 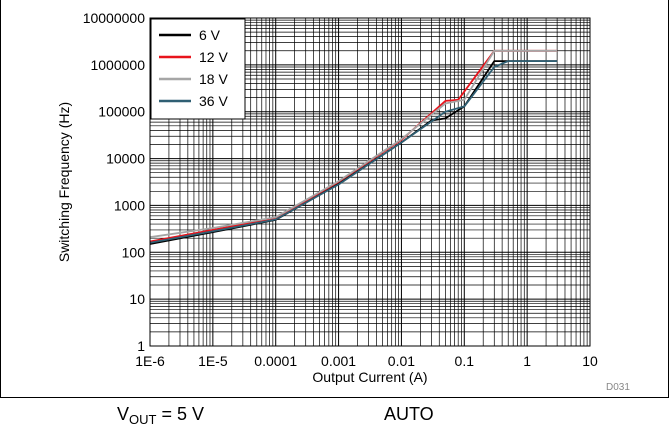 I want to click on x-tick-label: 1E-5, so click(x=213, y=361).